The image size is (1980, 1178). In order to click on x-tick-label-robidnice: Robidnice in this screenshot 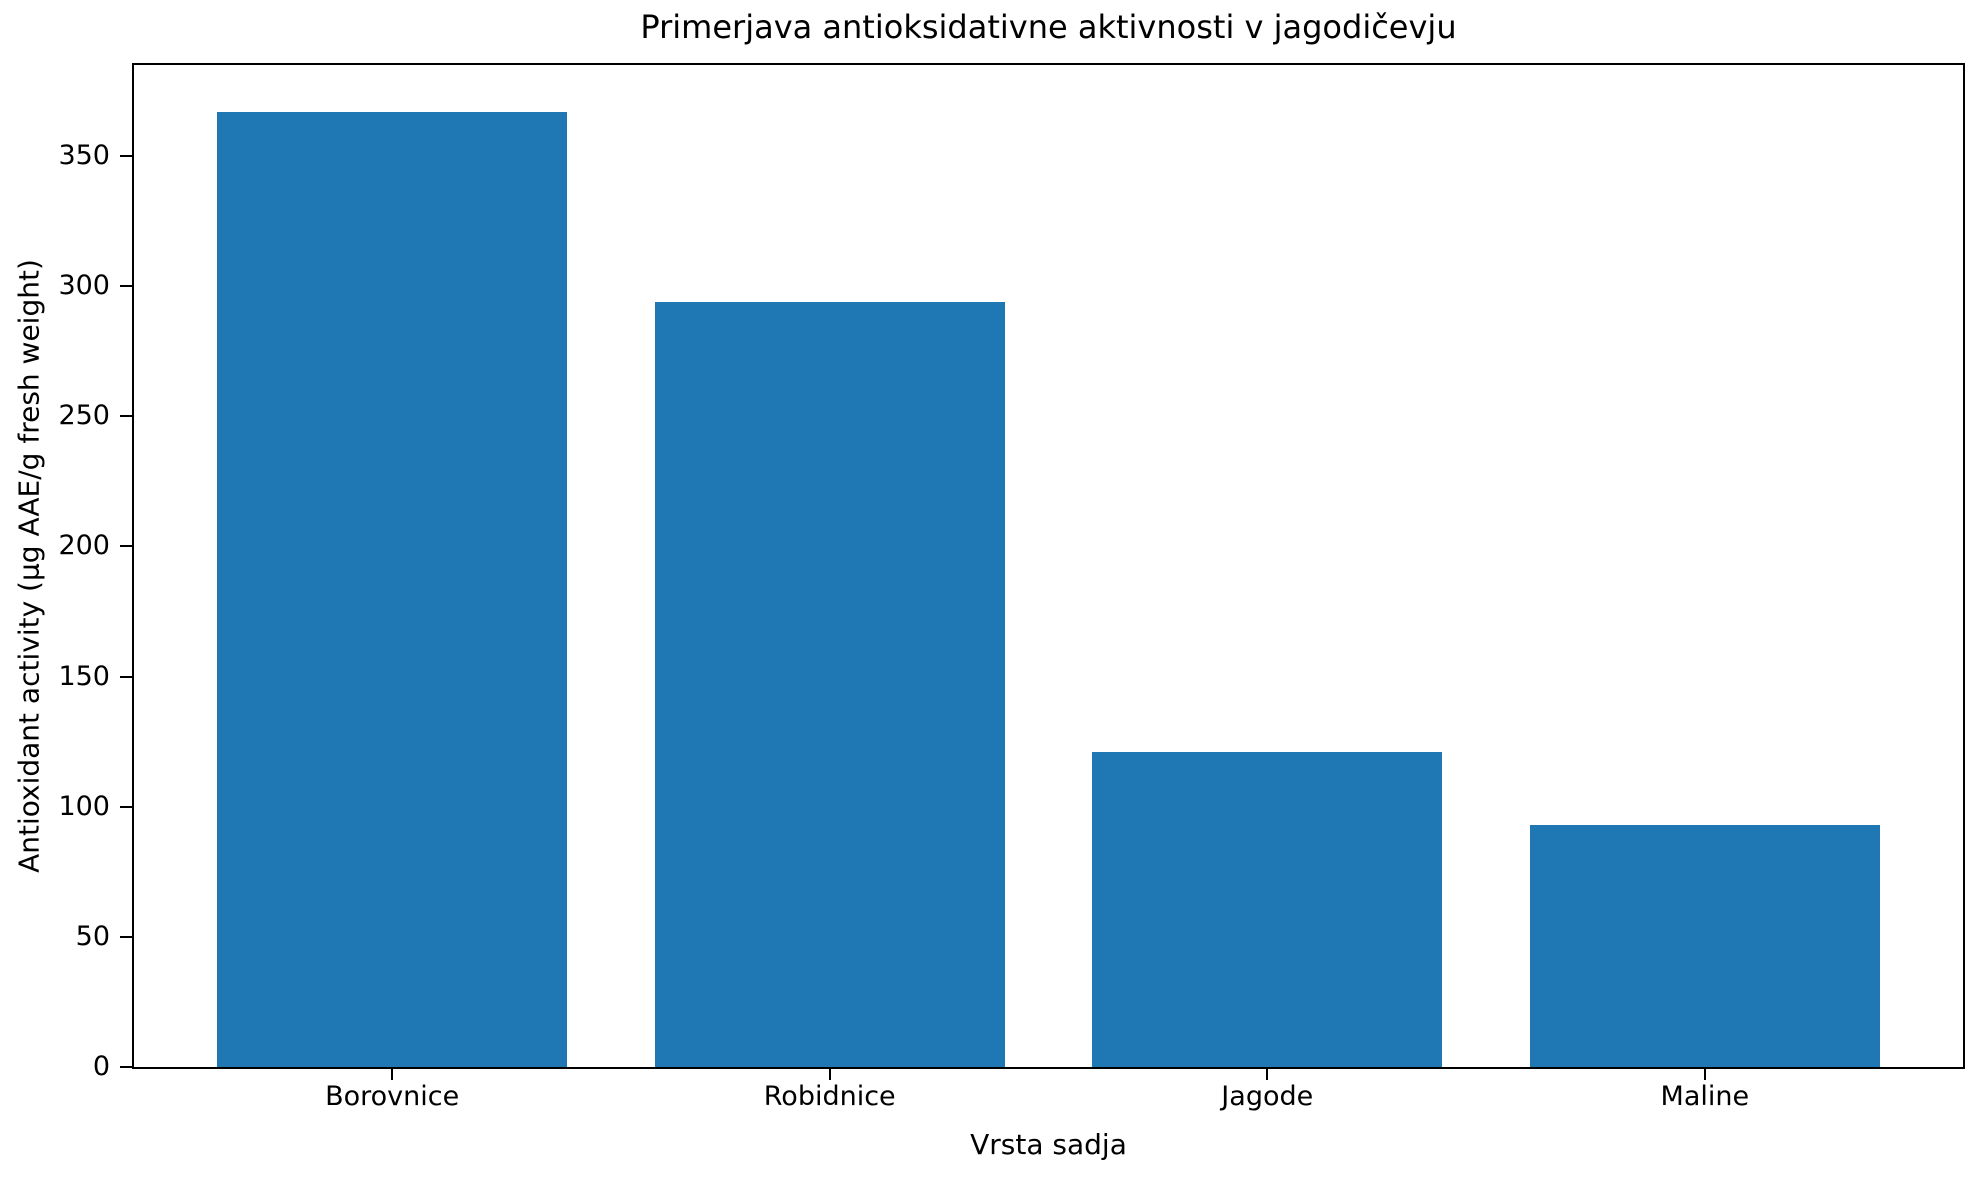, I will do `click(829, 1096)`.